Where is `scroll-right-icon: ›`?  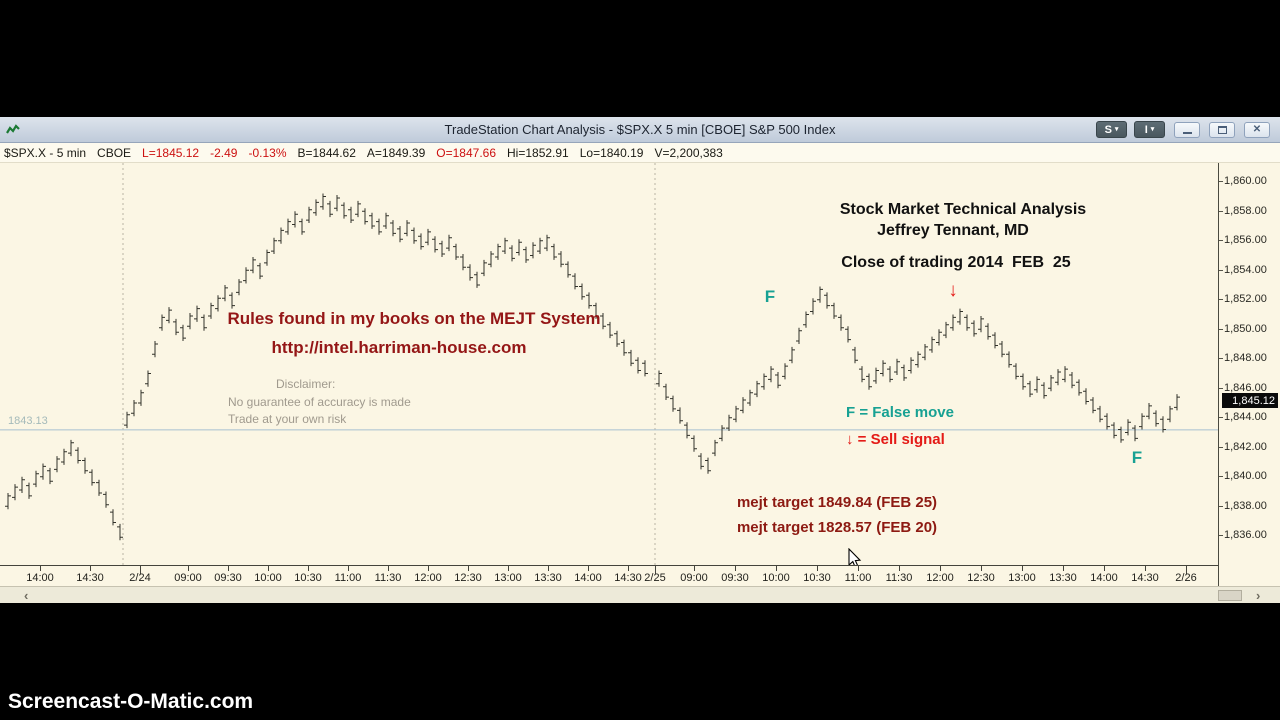
scroll-right-icon: › is located at coordinates (1258, 595).